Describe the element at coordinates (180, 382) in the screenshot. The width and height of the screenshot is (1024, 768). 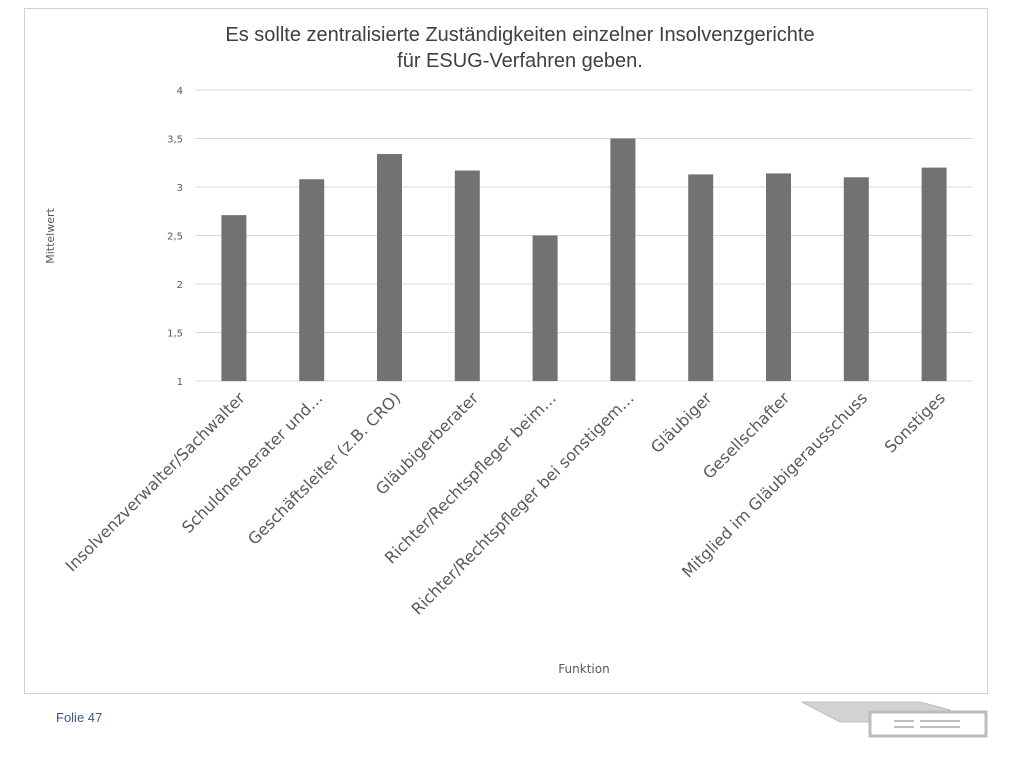
I see `y-tick-label: 1` at that location.